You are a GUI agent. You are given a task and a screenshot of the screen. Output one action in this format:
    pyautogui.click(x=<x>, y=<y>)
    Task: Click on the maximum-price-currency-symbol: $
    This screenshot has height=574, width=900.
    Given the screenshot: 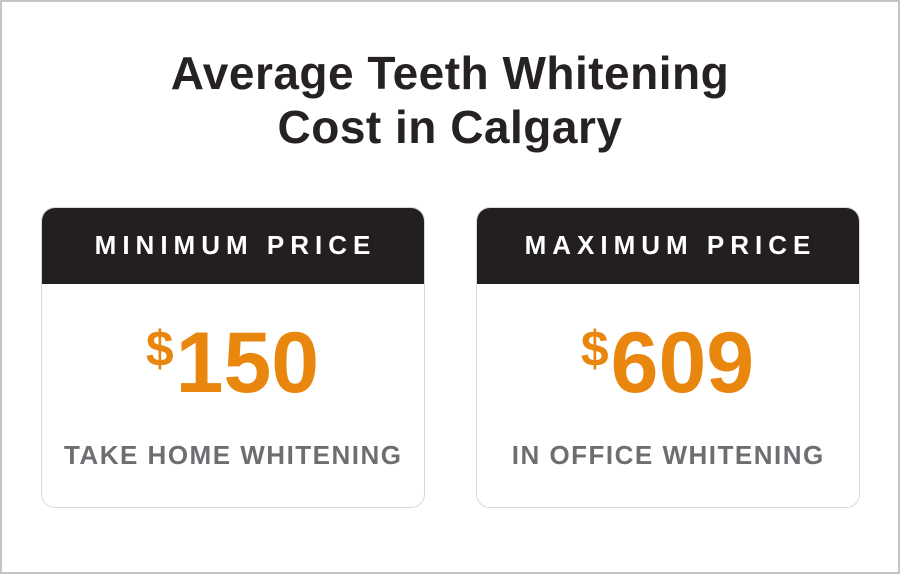 What is the action you would take?
    pyautogui.click(x=594, y=348)
    